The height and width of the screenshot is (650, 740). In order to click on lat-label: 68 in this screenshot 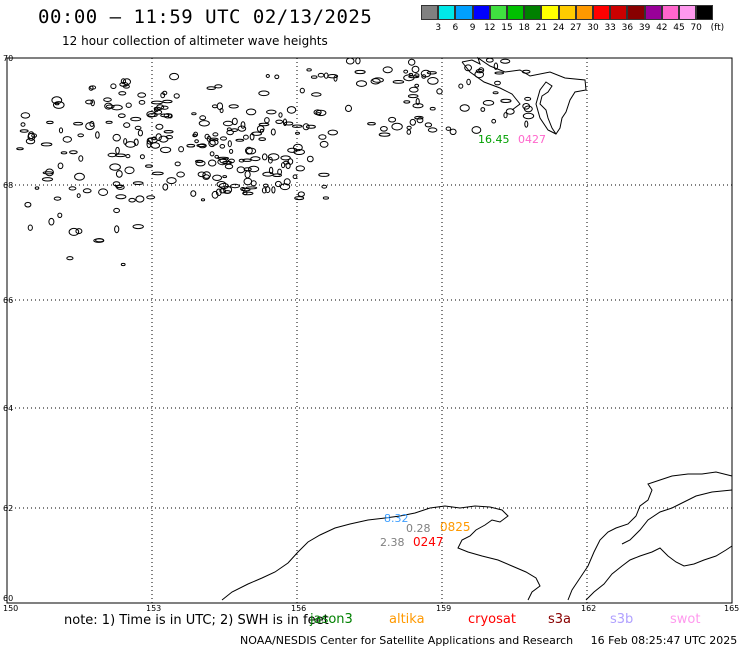, I will do `click(8, 185)`.